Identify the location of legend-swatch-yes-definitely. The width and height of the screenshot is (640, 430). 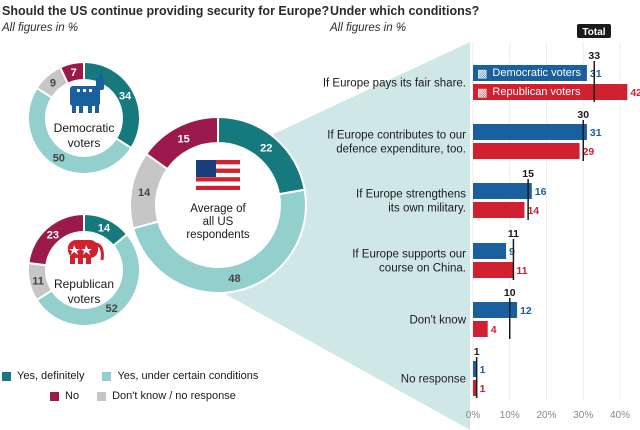
(6, 376).